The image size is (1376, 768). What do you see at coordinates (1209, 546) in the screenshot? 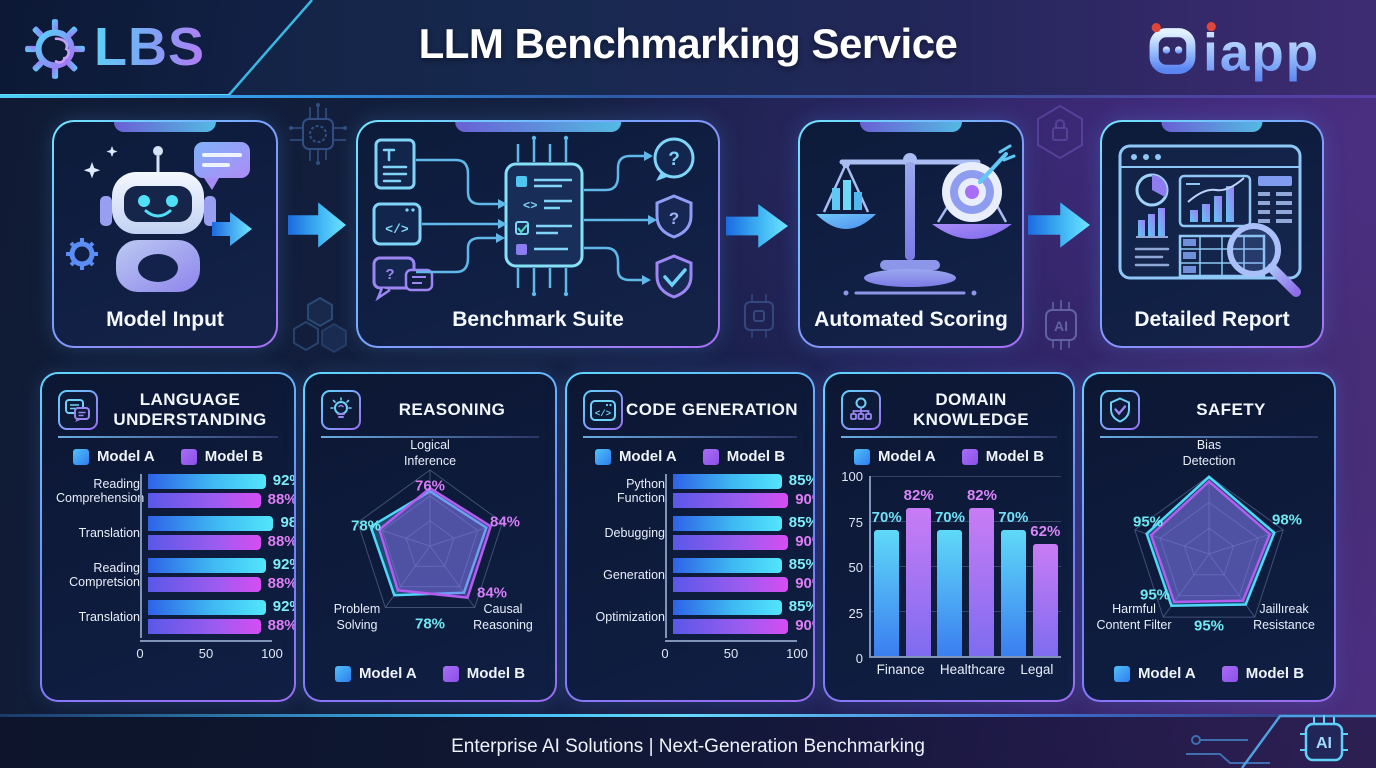
I see `safety-radar-chart` at bounding box center [1209, 546].